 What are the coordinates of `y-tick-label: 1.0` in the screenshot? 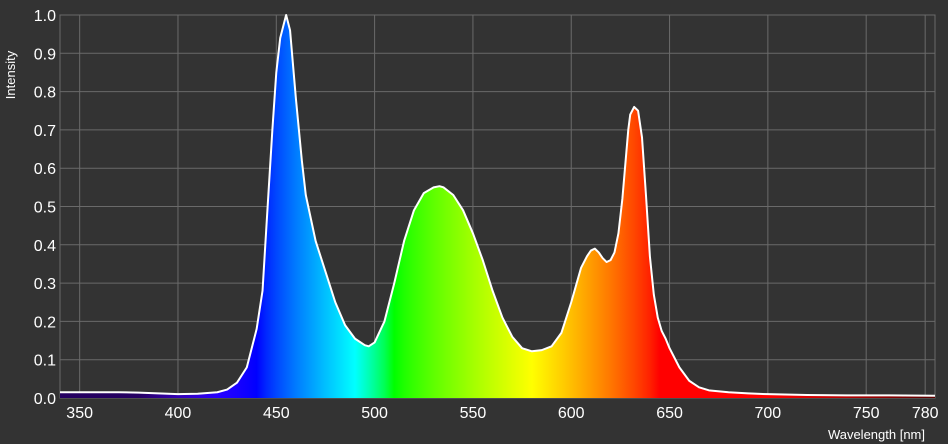 It's located at (45, 16).